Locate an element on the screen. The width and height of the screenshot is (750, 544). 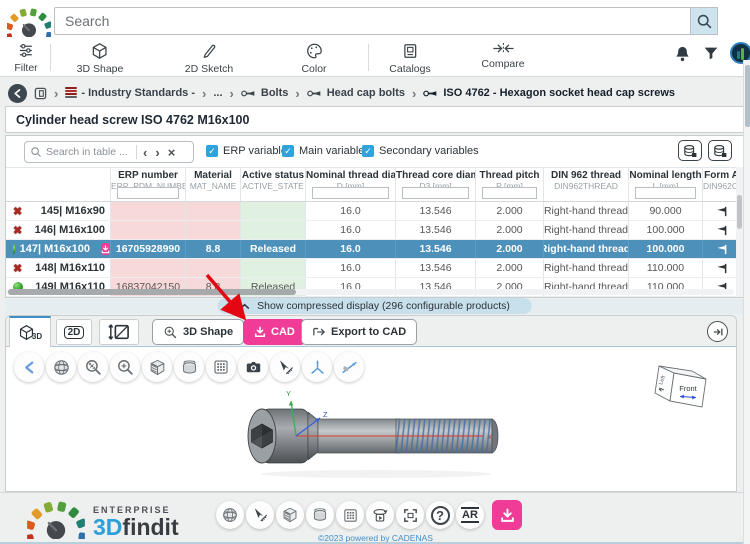
breadcrumb-item-bolts: Bolts is located at coordinates (264, 93).